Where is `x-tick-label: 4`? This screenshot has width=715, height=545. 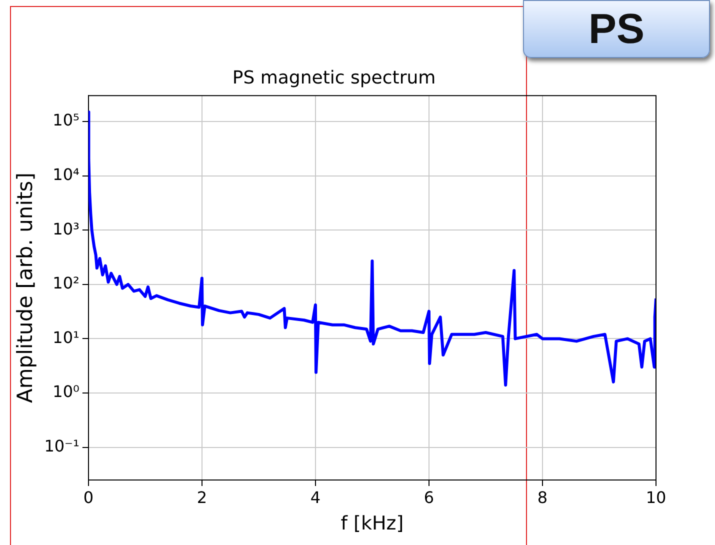
x-tick-label: 4 is located at coordinates (315, 497).